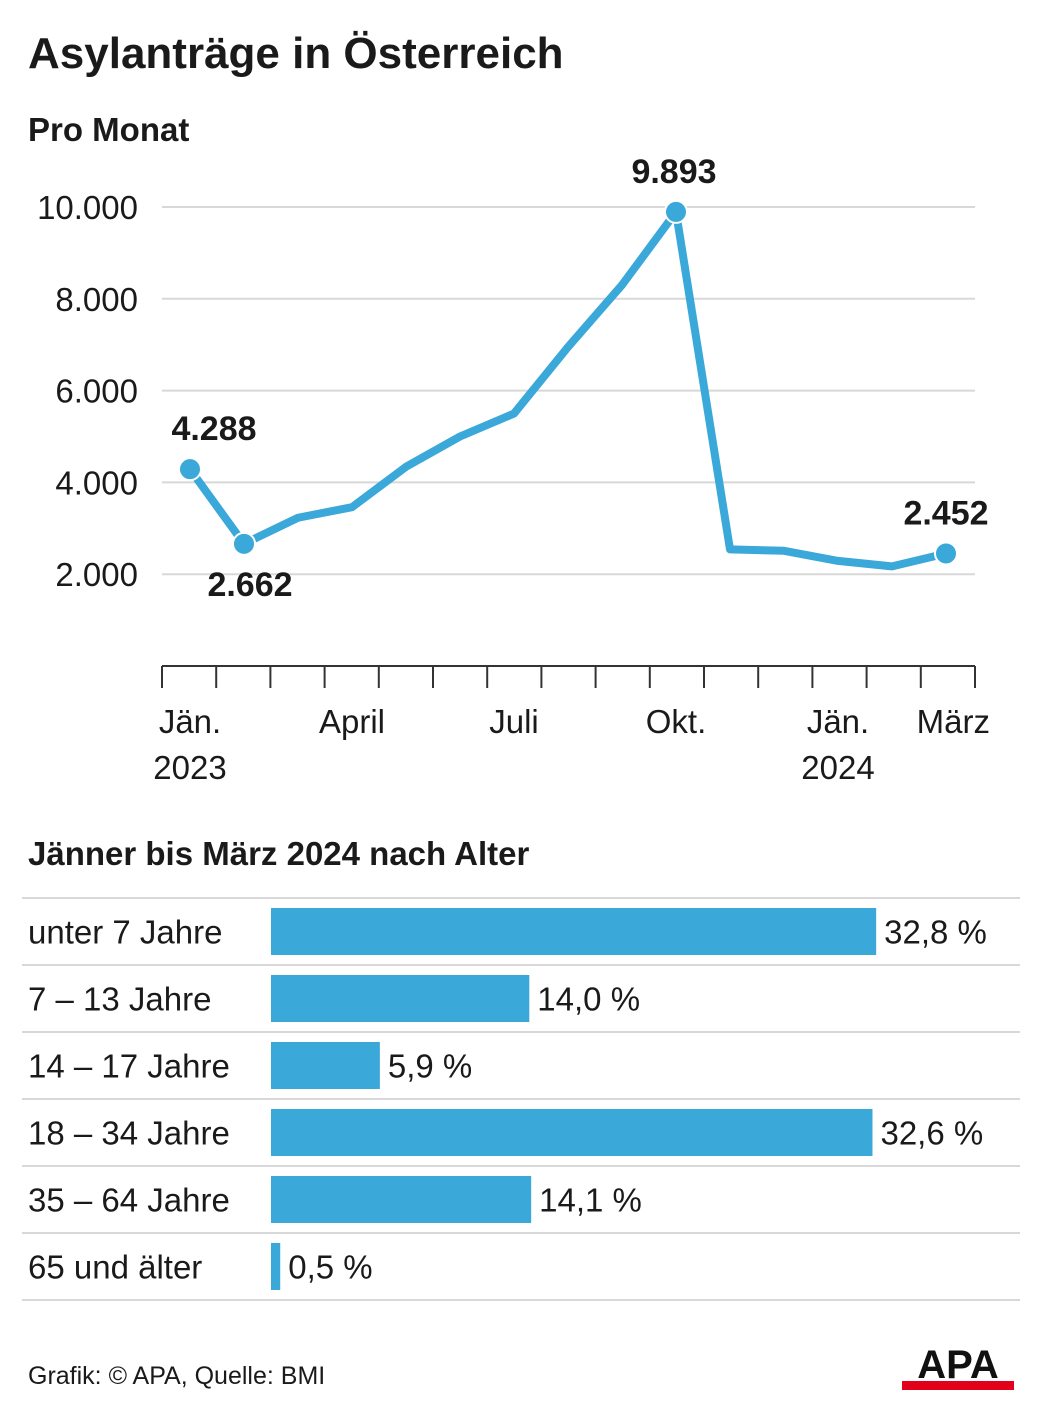 This screenshot has height=1420, width=1041. Describe the element at coordinates (129, 1133) in the screenshot. I see `bar-category-label: 18 – 34 Jahre` at that location.